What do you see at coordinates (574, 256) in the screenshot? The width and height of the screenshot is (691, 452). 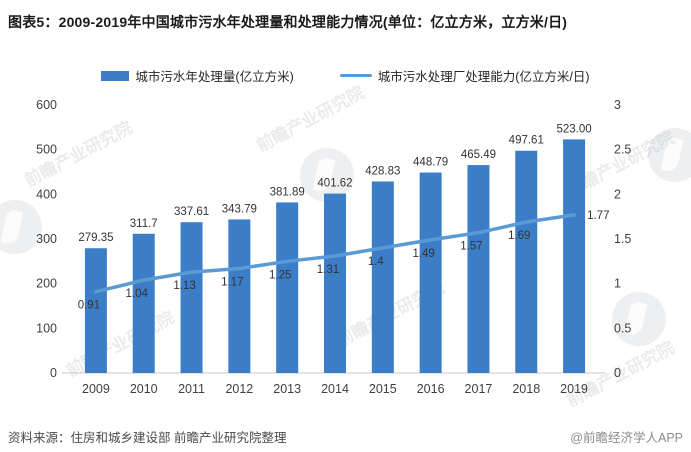 I see `bar-2019` at bounding box center [574, 256].